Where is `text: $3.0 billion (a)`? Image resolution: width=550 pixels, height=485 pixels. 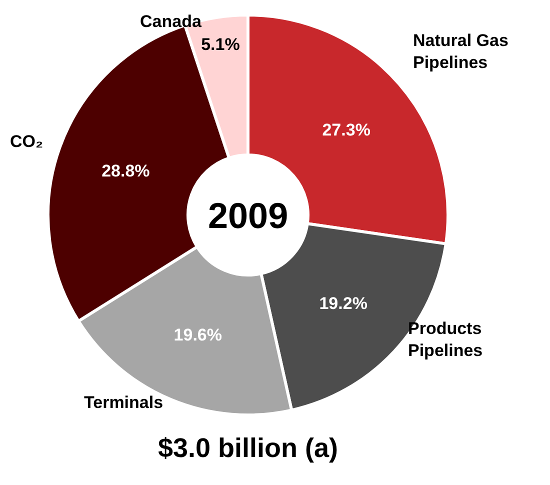
text: $3.0 billion (a) is located at coordinates (248, 448).